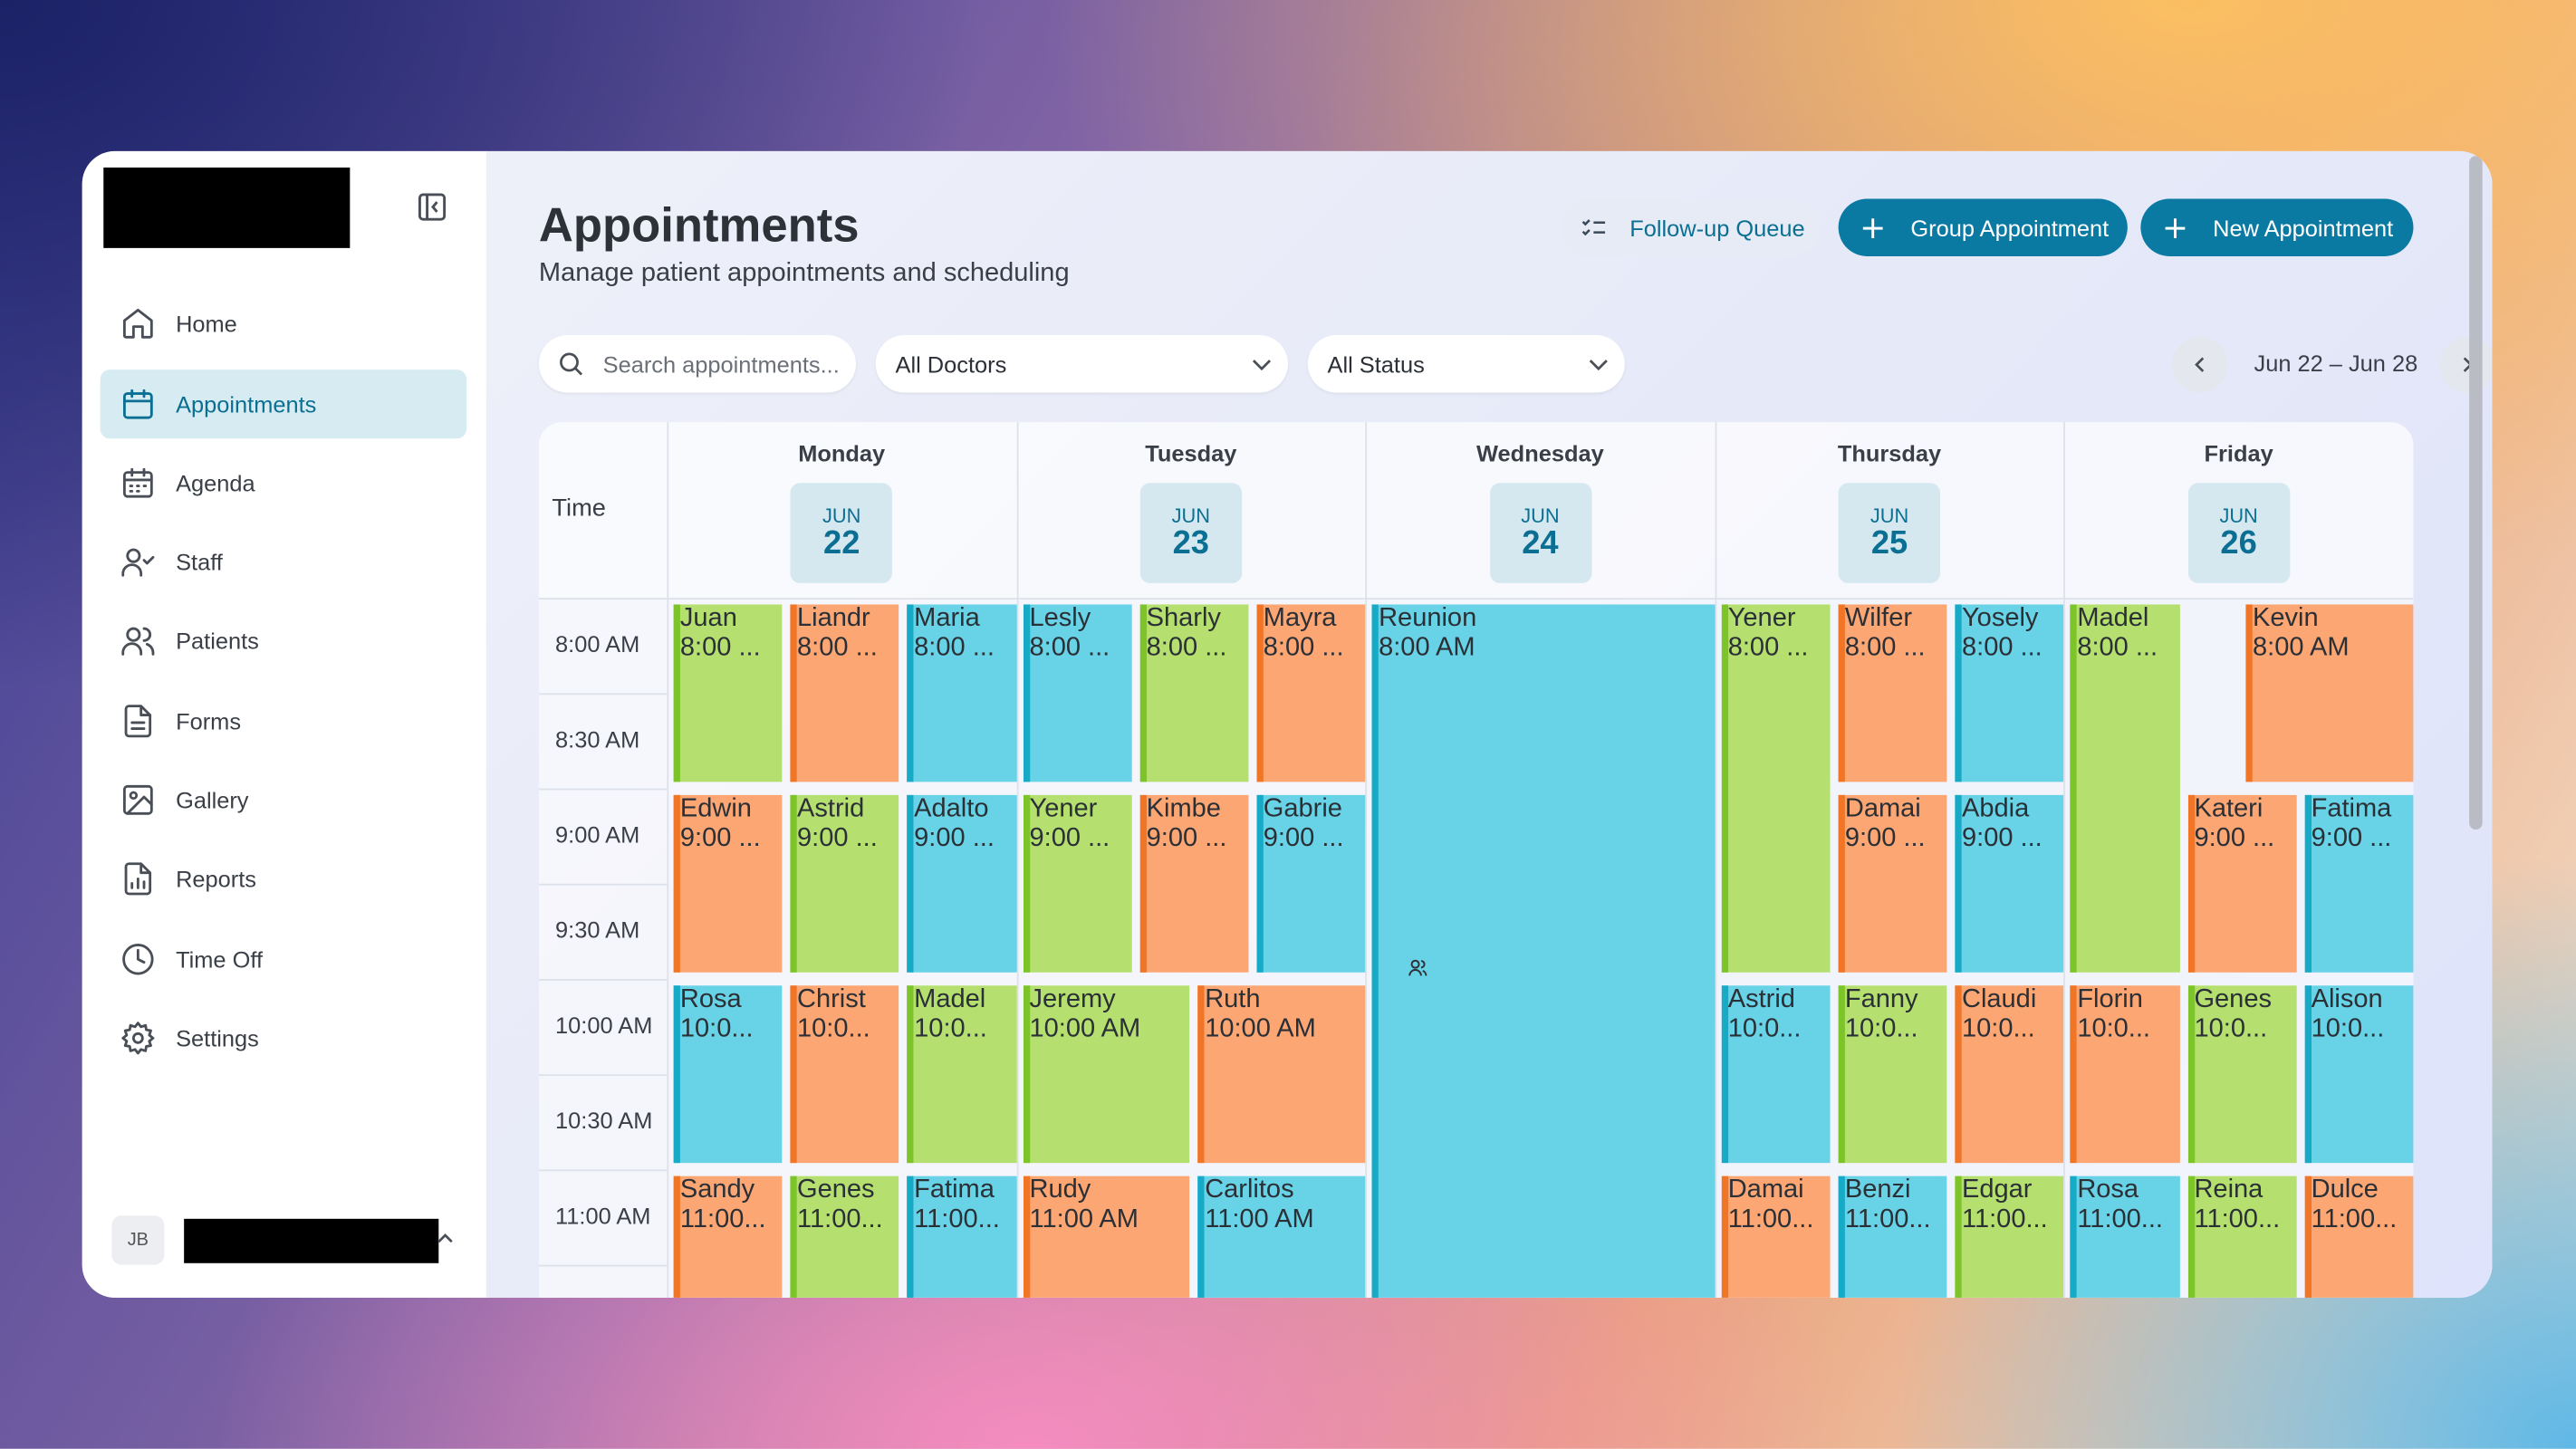 This screenshot has width=2576, height=1449. Describe the element at coordinates (1691, 227) in the screenshot. I see `follow-up-queue-button: Follow-up Queue` at that location.